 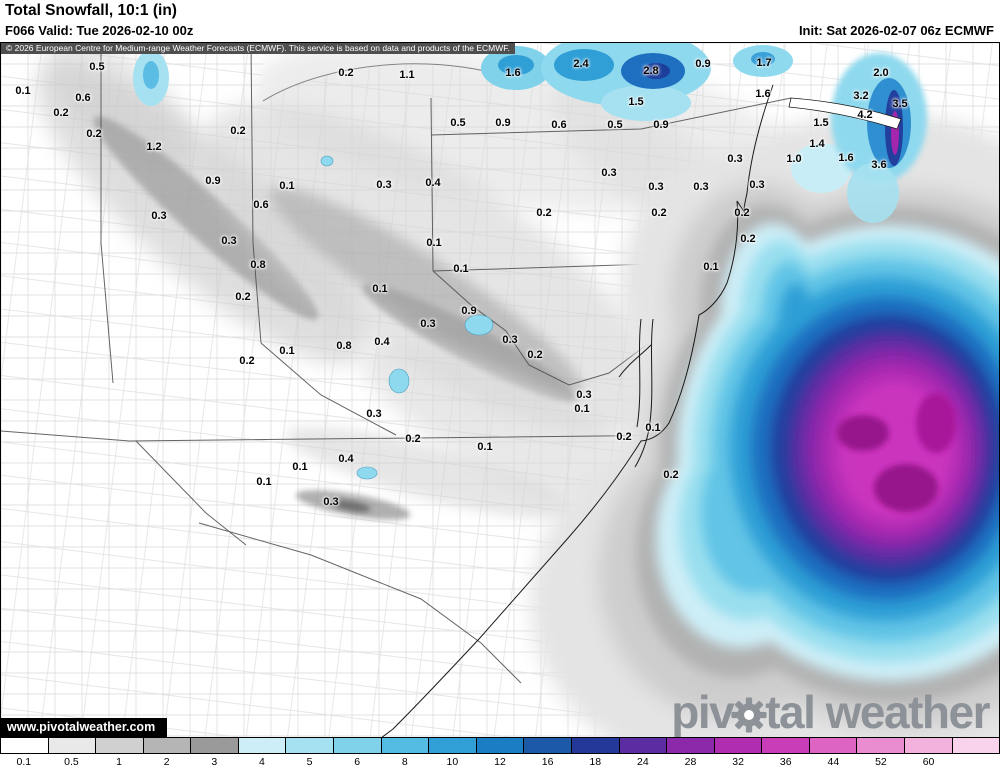 I want to click on small-lakes-layer, so click(x=407, y=317).